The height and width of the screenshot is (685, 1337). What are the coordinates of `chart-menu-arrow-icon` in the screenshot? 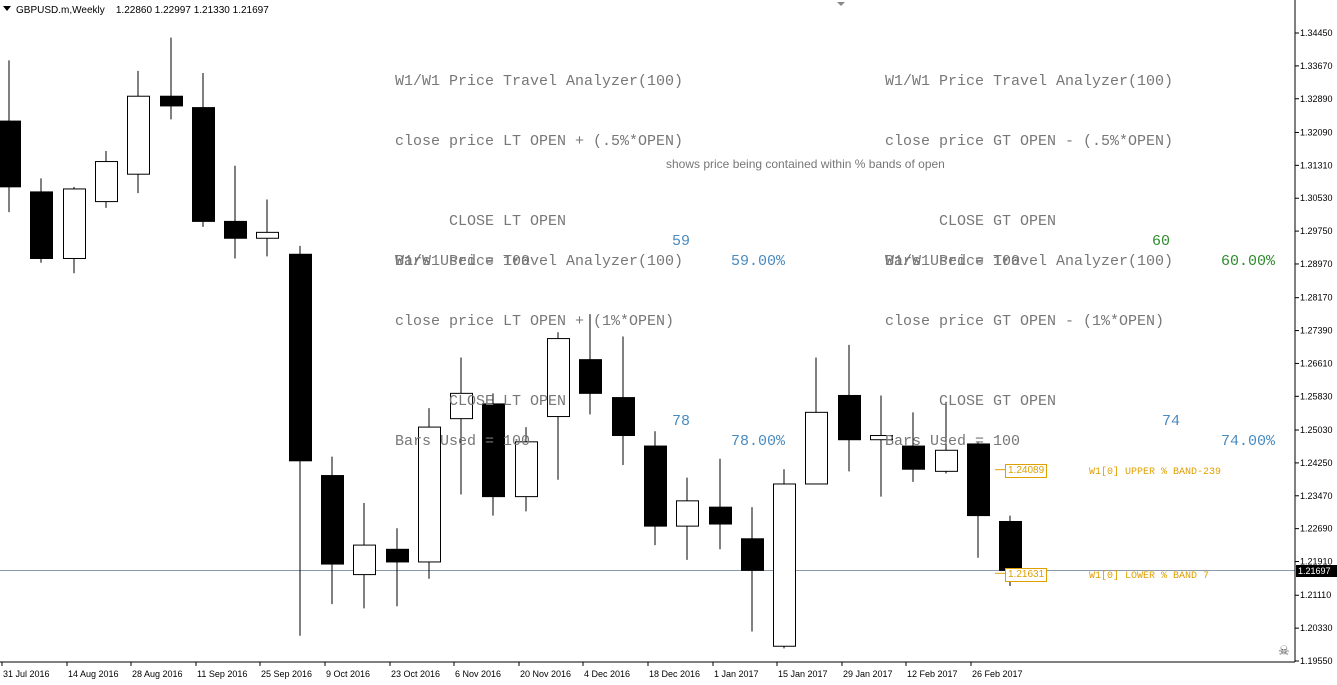 It's located at (7, 8).